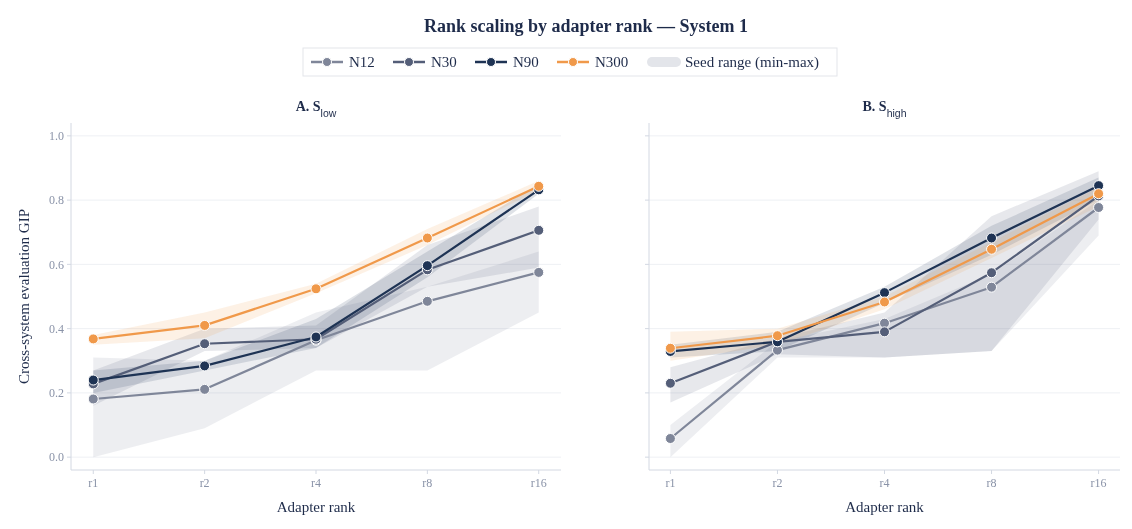 The height and width of the screenshot is (529, 1132). Describe the element at coordinates (56, 264) in the screenshot. I see `y-tick-label: 0.6` at that location.